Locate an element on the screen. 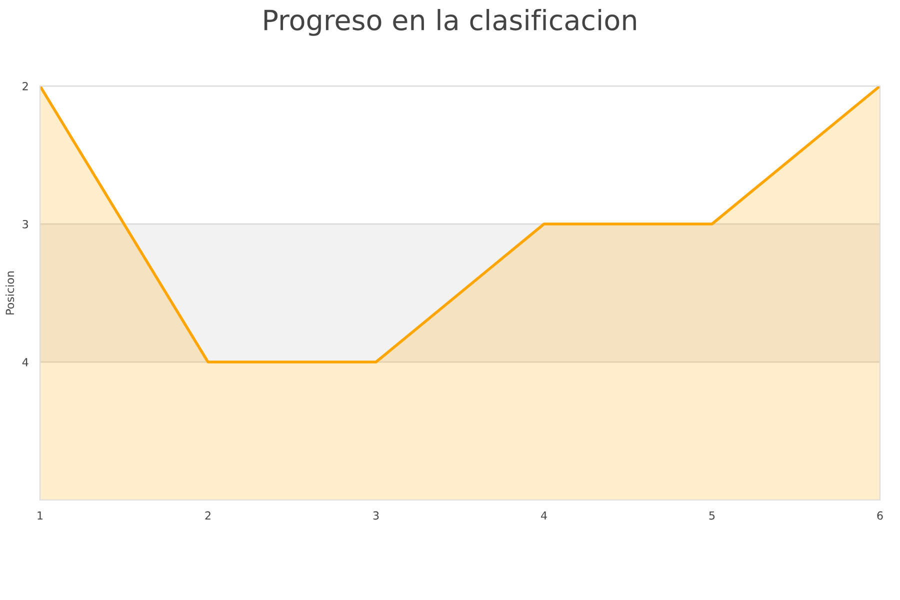 The image size is (900, 600). x-tick-label: 5 is located at coordinates (712, 515).